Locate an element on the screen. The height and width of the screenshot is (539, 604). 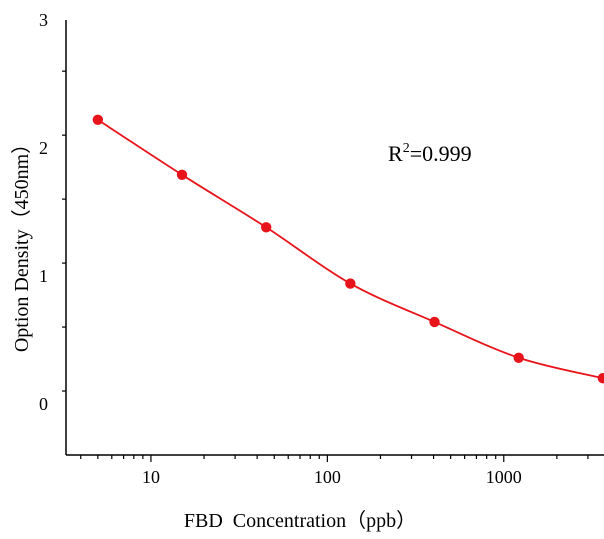
r-squared-annotation: R2=0.999 is located at coordinates (430, 153).